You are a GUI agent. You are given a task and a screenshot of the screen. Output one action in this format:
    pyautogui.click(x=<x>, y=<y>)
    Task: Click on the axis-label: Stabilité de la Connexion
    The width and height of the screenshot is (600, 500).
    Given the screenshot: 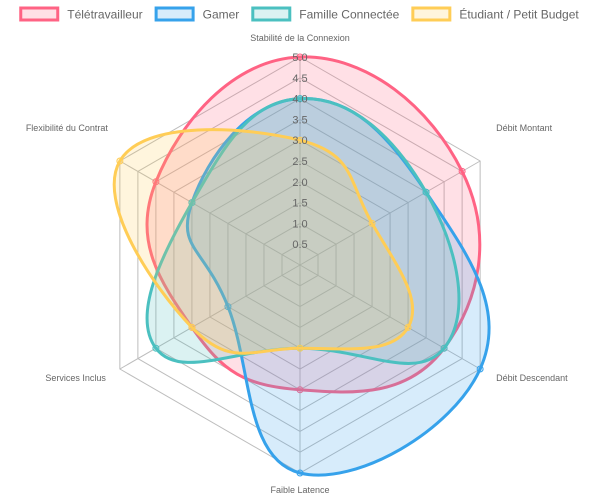 What is the action you would take?
    pyautogui.click(x=300, y=38)
    